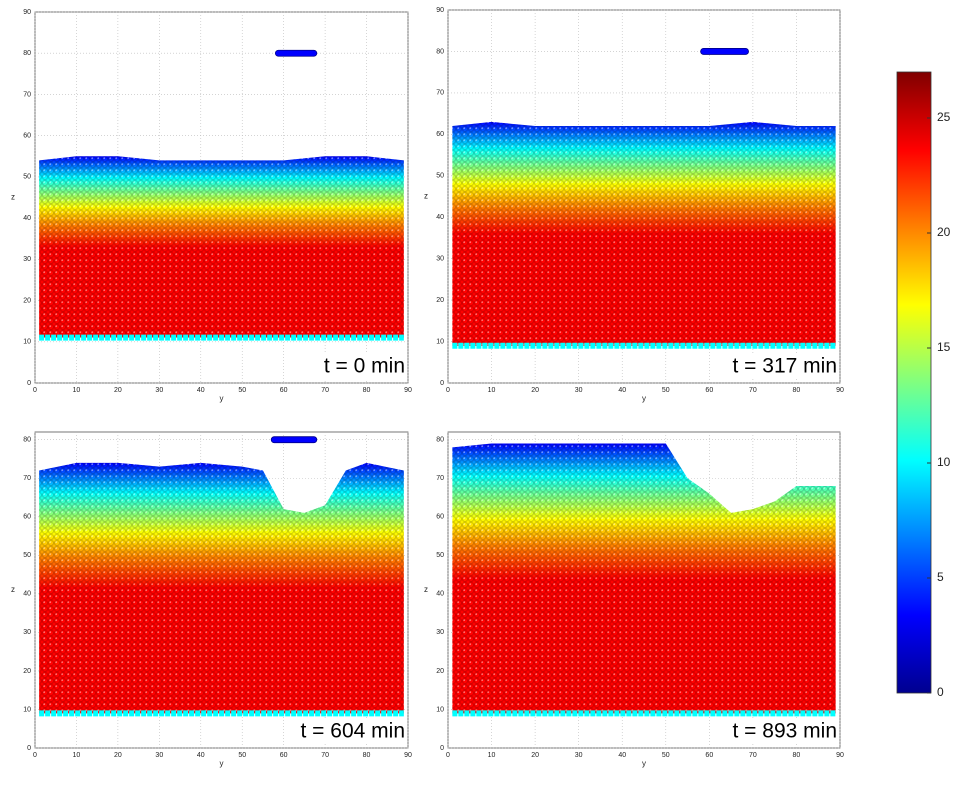 Image resolution: width=956 pixels, height=798 pixels. Describe the element at coordinates (944, 347) in the screenshot. I see `colorbar-tick-label: 15` at that location.